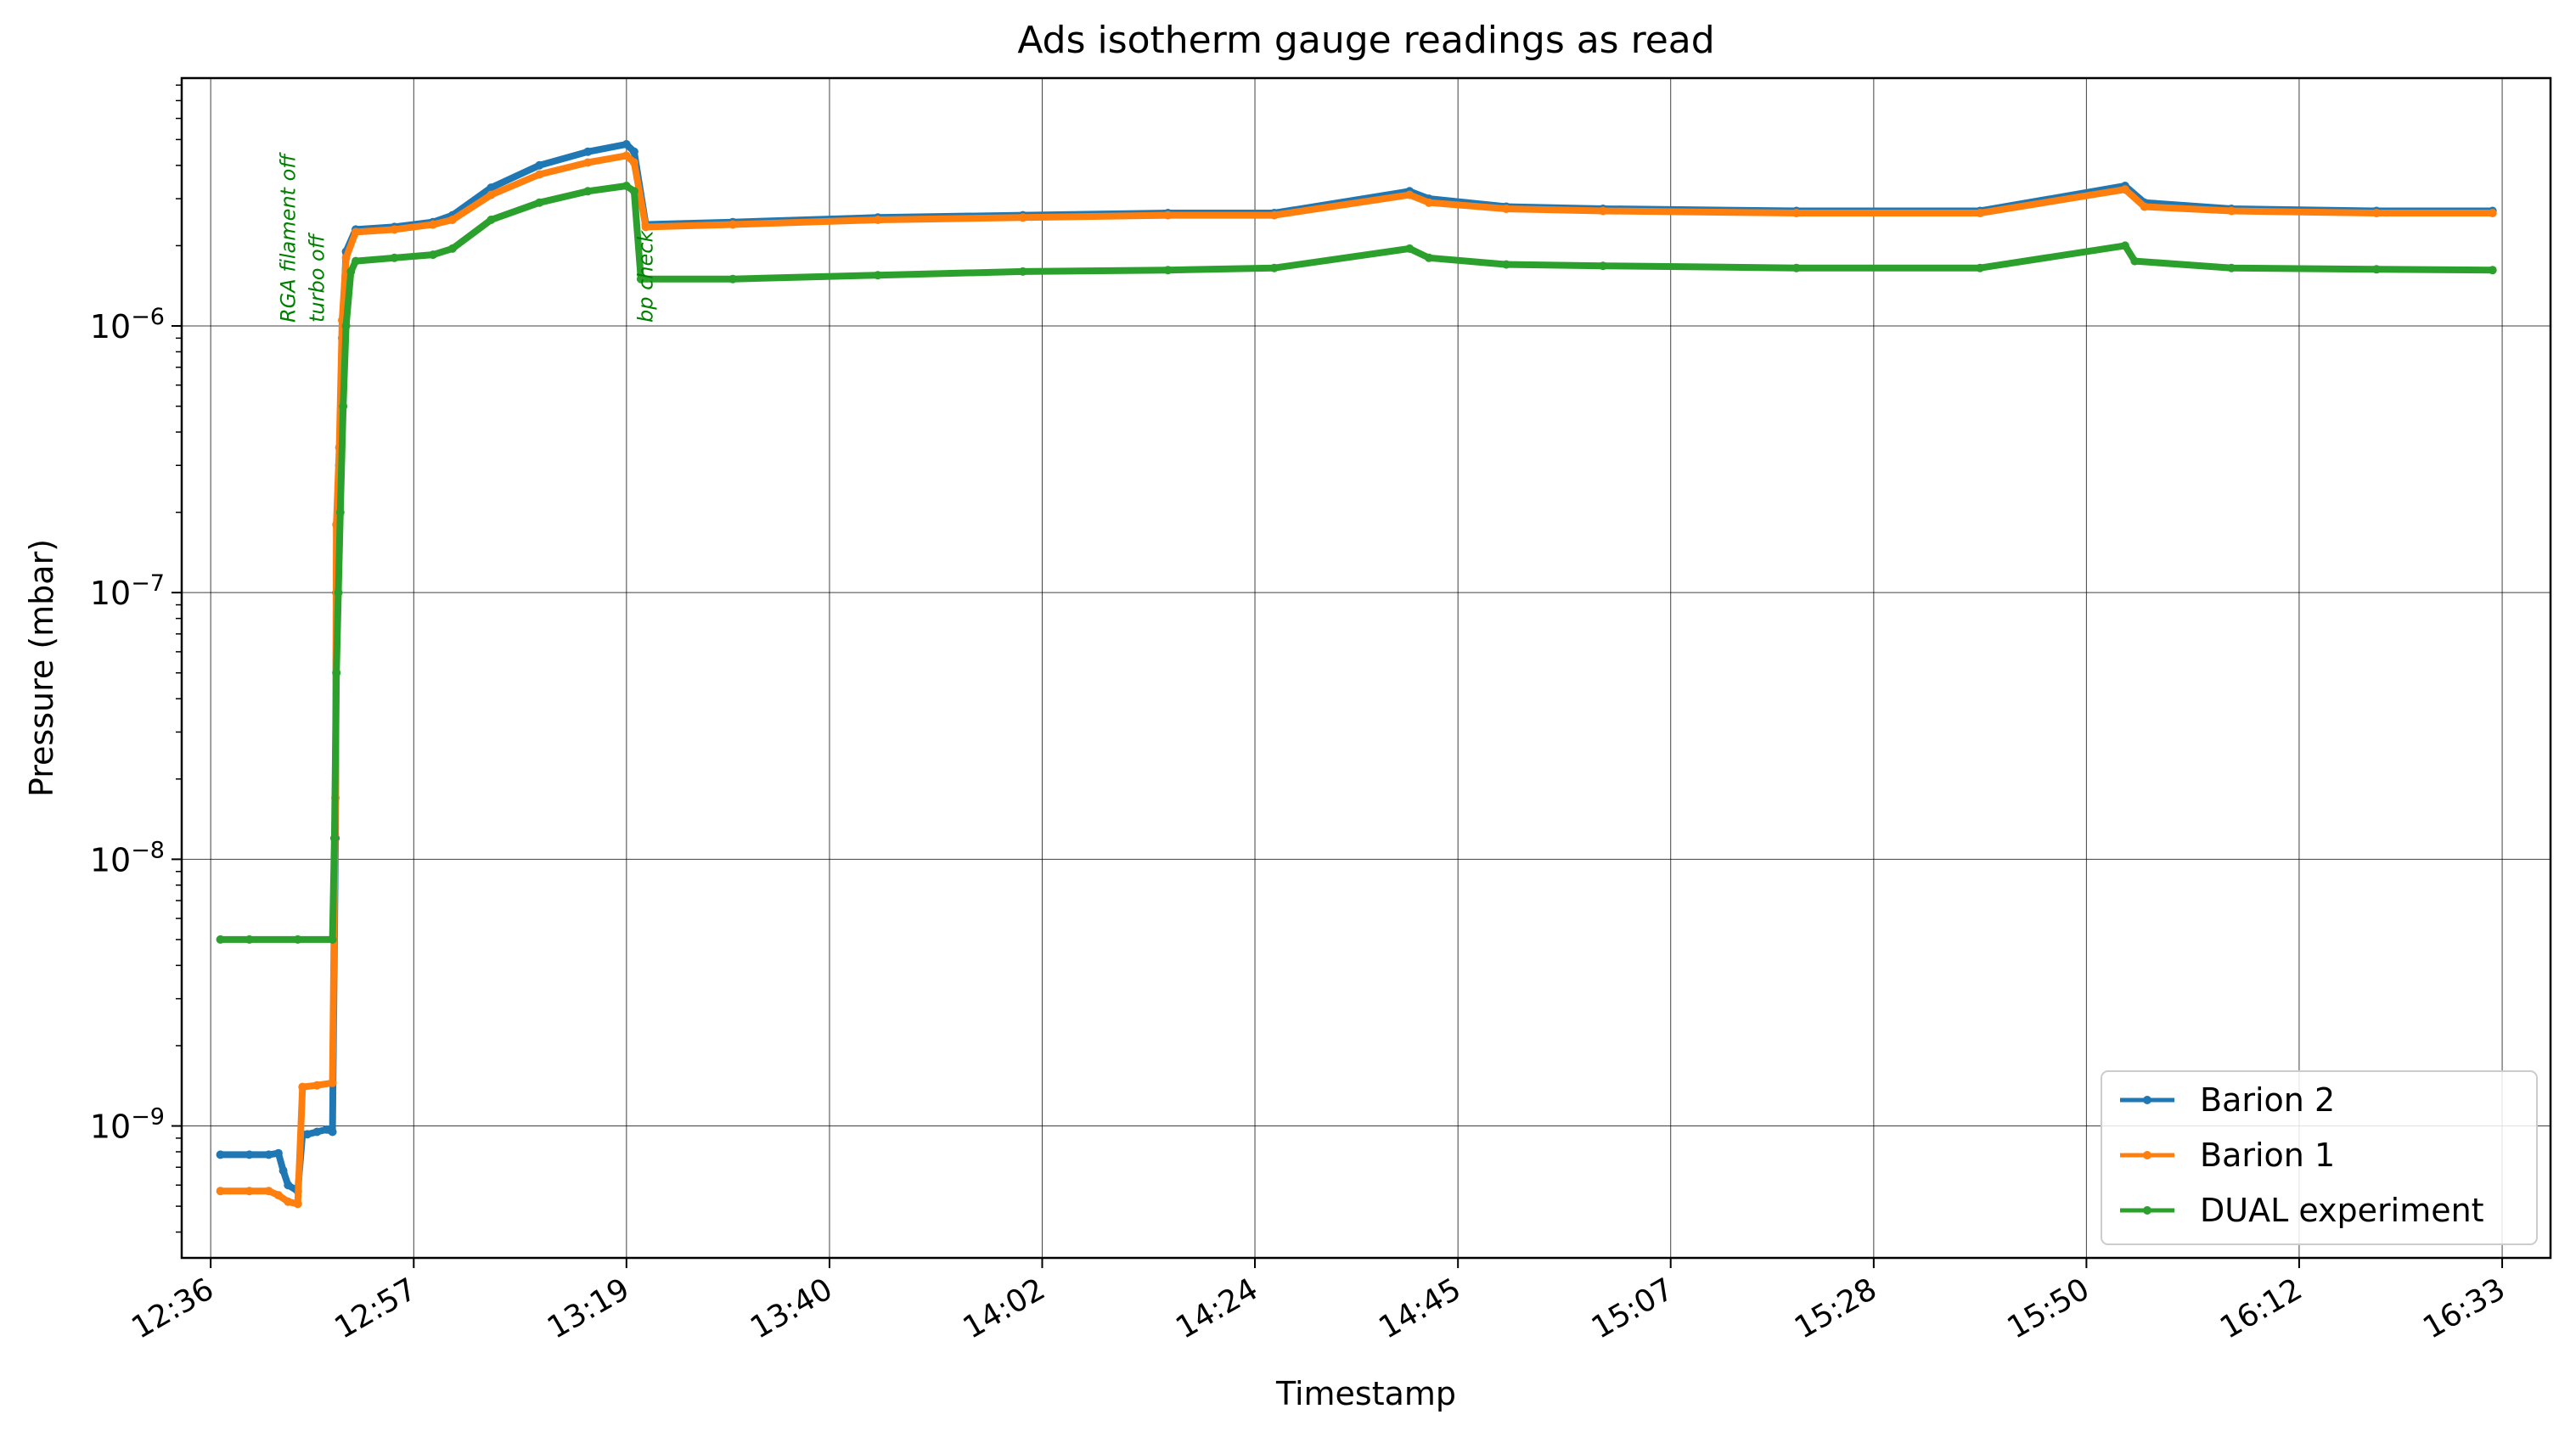 Image resolution: width=2576 pixels, height=1437 pixels. What do you see at coordinates (127, 591) in the screenshot?
I see `y-tick-label: 10⁻⁷` at bounding box center [127, 591].